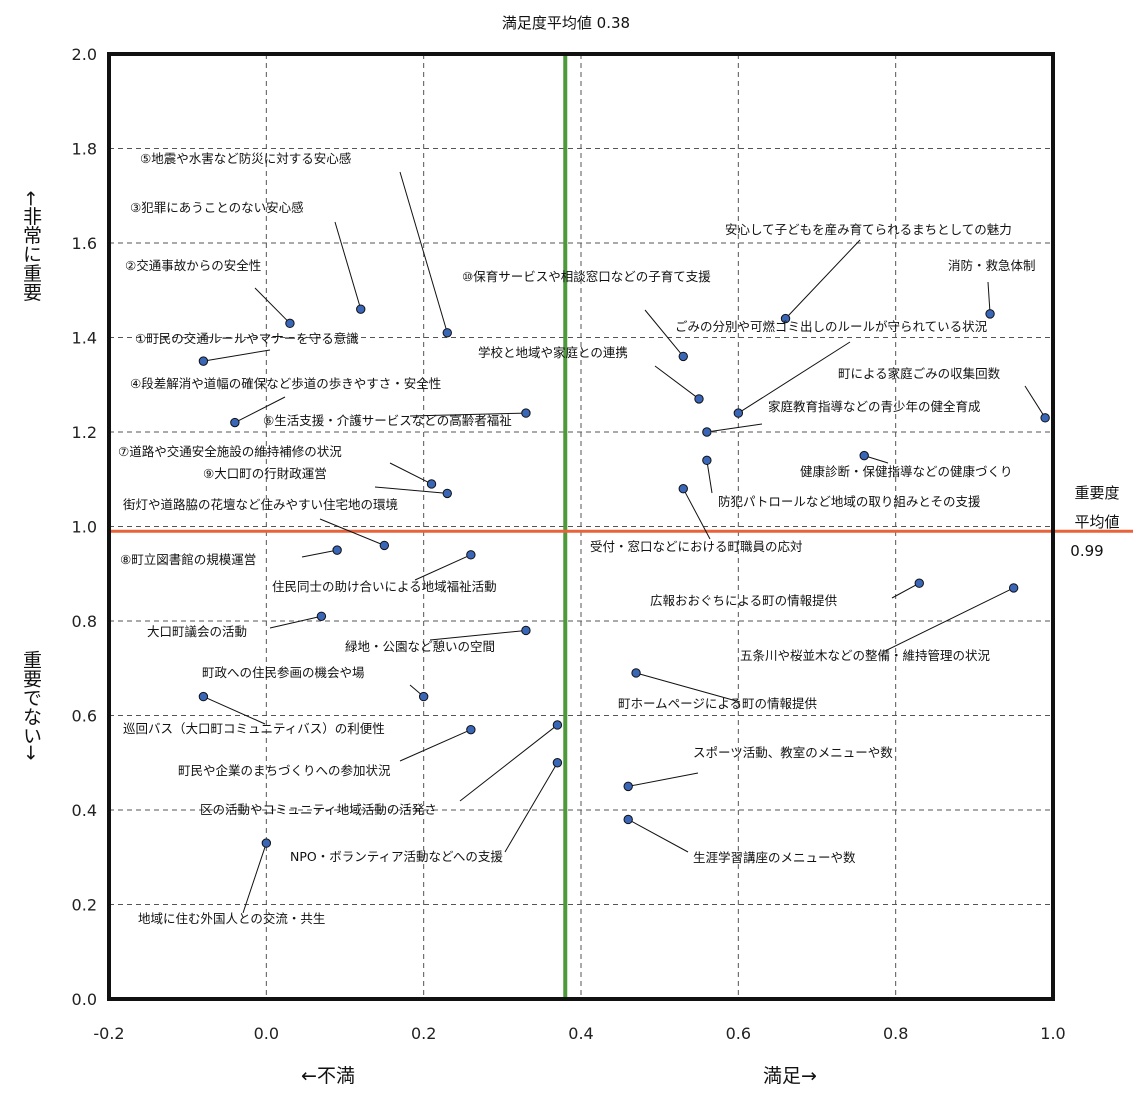 Image resolution: width=1135 pixels, height=1093 pixels. I want to click on x-tick-label: 0.0, so click(266, 1033).